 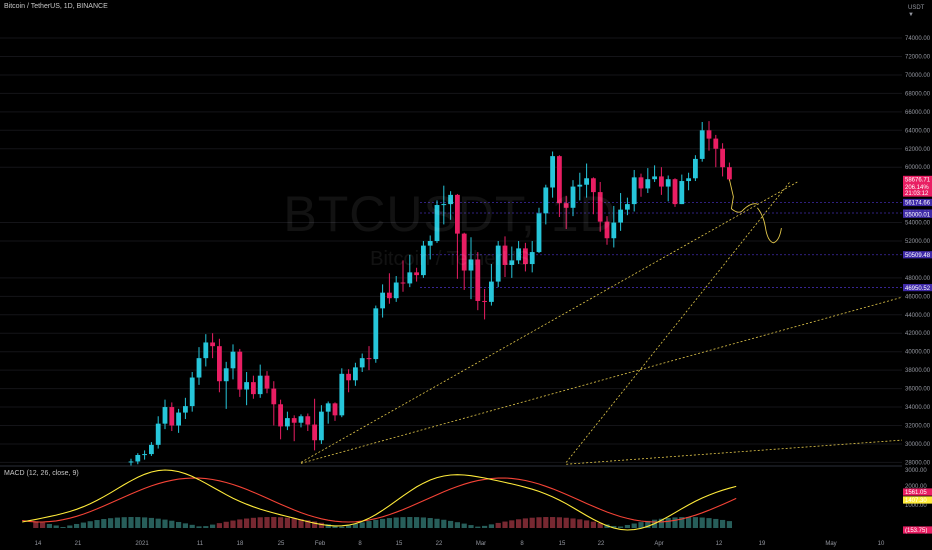 What do you see at coordinates (916, 11) in the screenshot?
I see `currency-label: USDT ▼` at bounding box center [916, 11].